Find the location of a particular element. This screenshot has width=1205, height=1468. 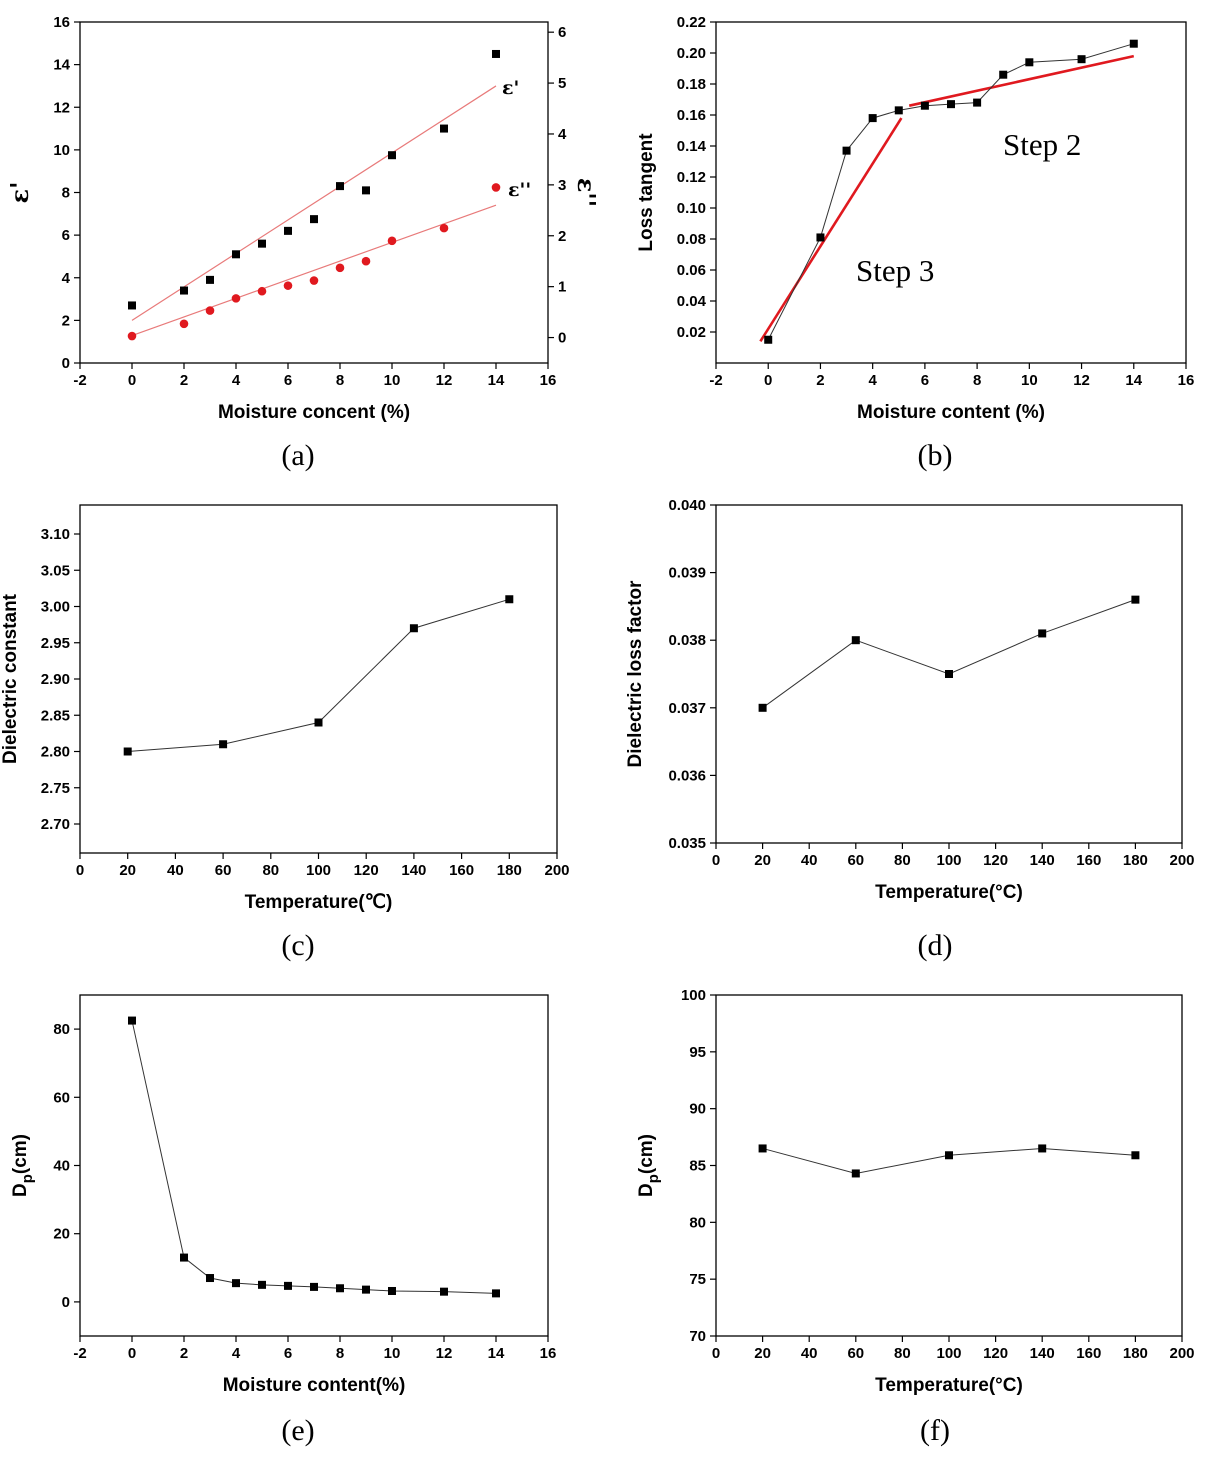

x-tick-label: 2 is located at coordinates (184, 1353).